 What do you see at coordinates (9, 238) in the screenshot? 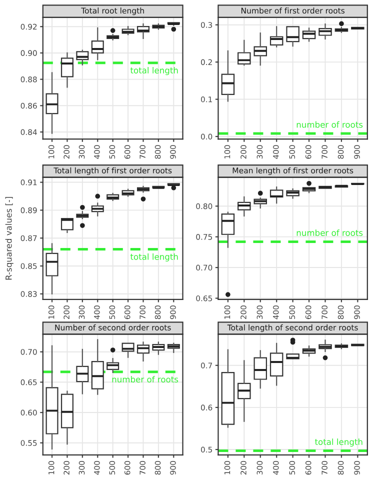
I see `y-axis-title: R-squared values [-]` at bounding box center [9, 238].